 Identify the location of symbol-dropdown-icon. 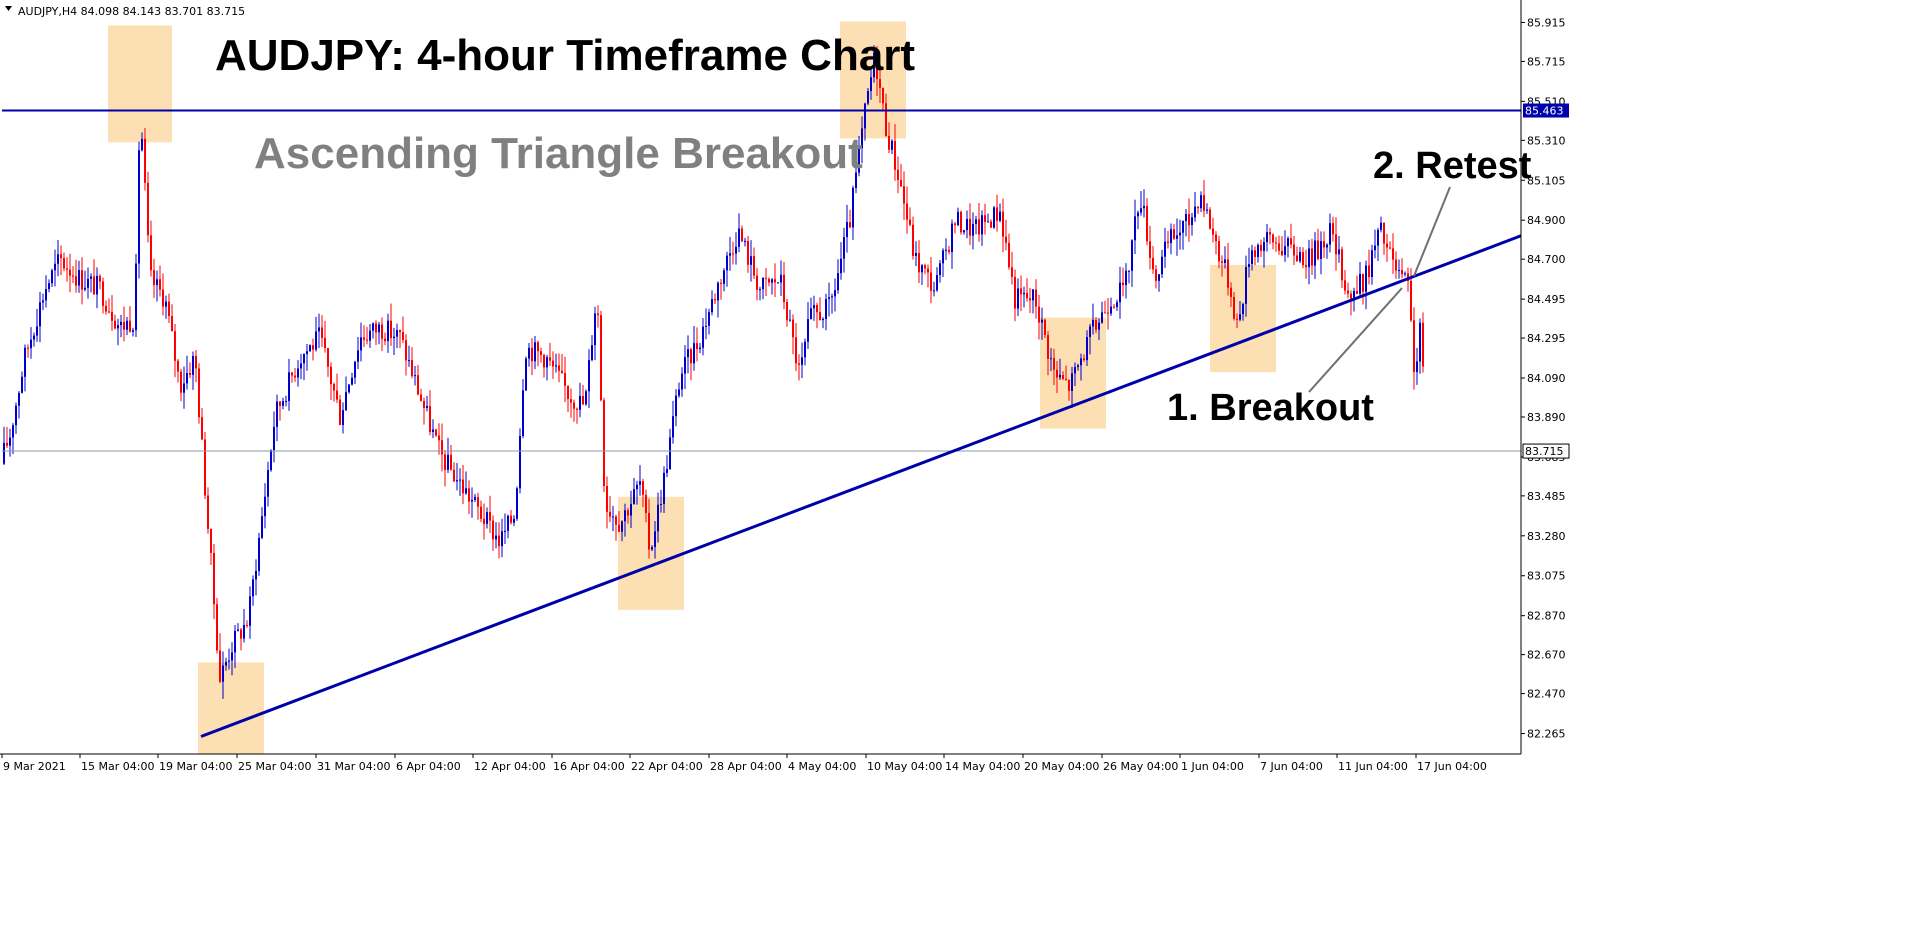
(8, 8).